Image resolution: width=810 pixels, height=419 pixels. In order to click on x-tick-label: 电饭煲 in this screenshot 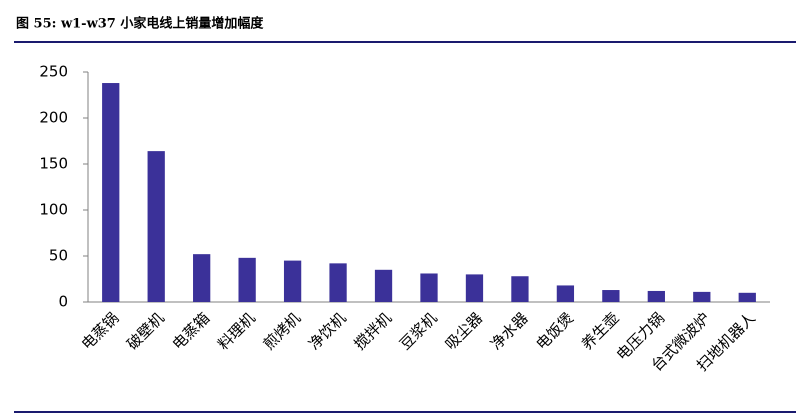, I will do `click(554, 331)`.